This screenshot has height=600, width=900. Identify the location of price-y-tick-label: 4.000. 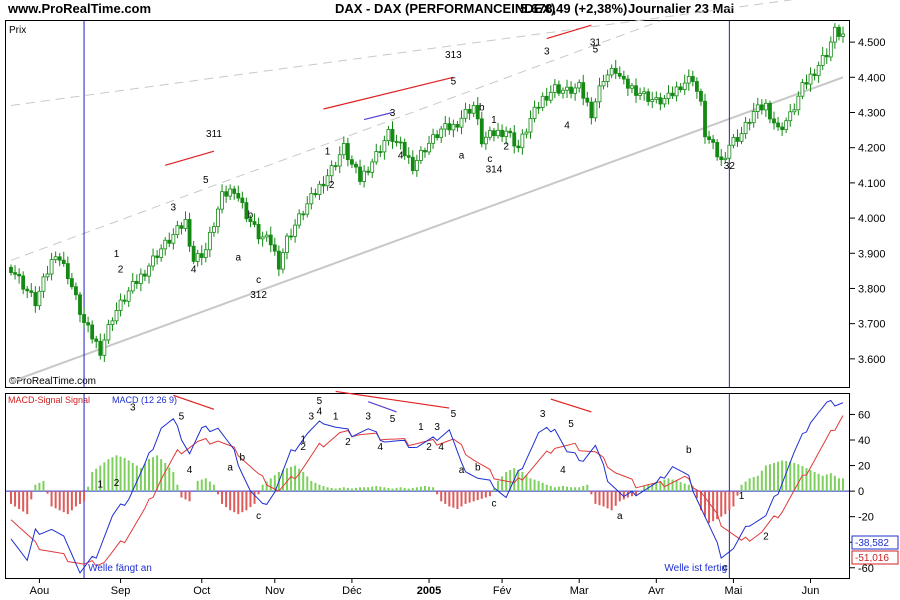
(872, 219).